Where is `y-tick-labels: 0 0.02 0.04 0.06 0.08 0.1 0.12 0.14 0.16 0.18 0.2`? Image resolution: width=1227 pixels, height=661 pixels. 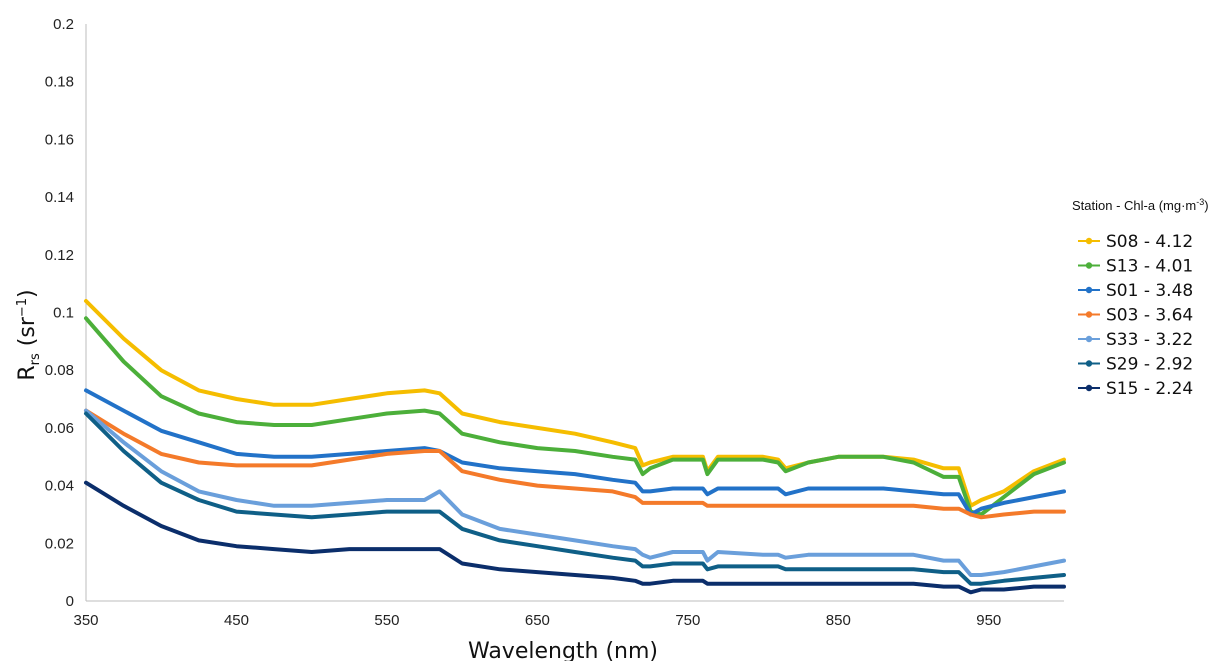
y-tick-labels: 0 0.02 0.04 0.06 0.08 0.1 0.12 0.14 0.16 0.18 0.2 is located at coordinates (59, 313).